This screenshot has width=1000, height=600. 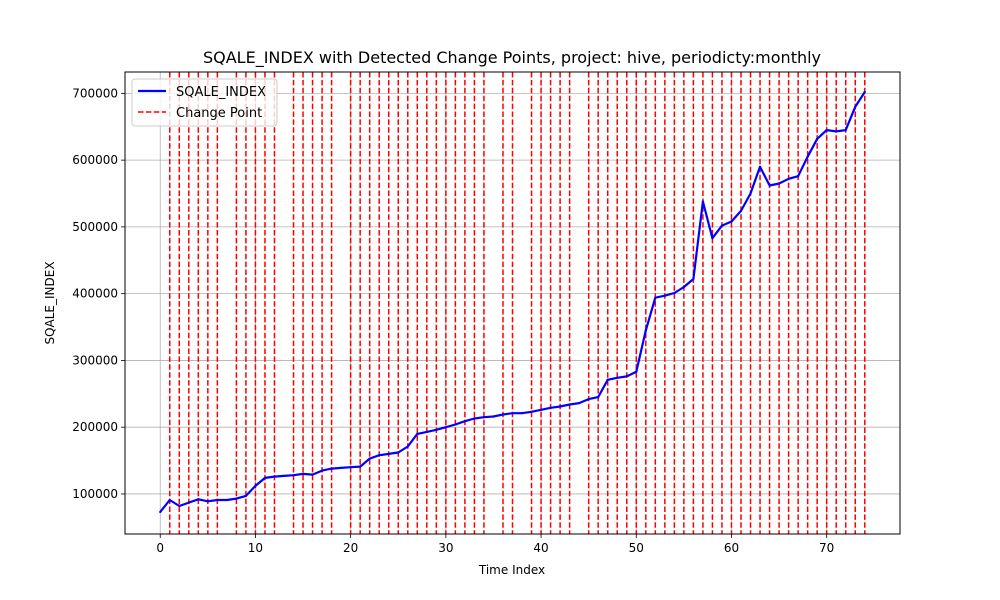 What do you see at coordinates (221, 92) in the screenshot?
I see `legend-label-sqale-index: SQALE_INDEX` at bounding box center [221, 92].